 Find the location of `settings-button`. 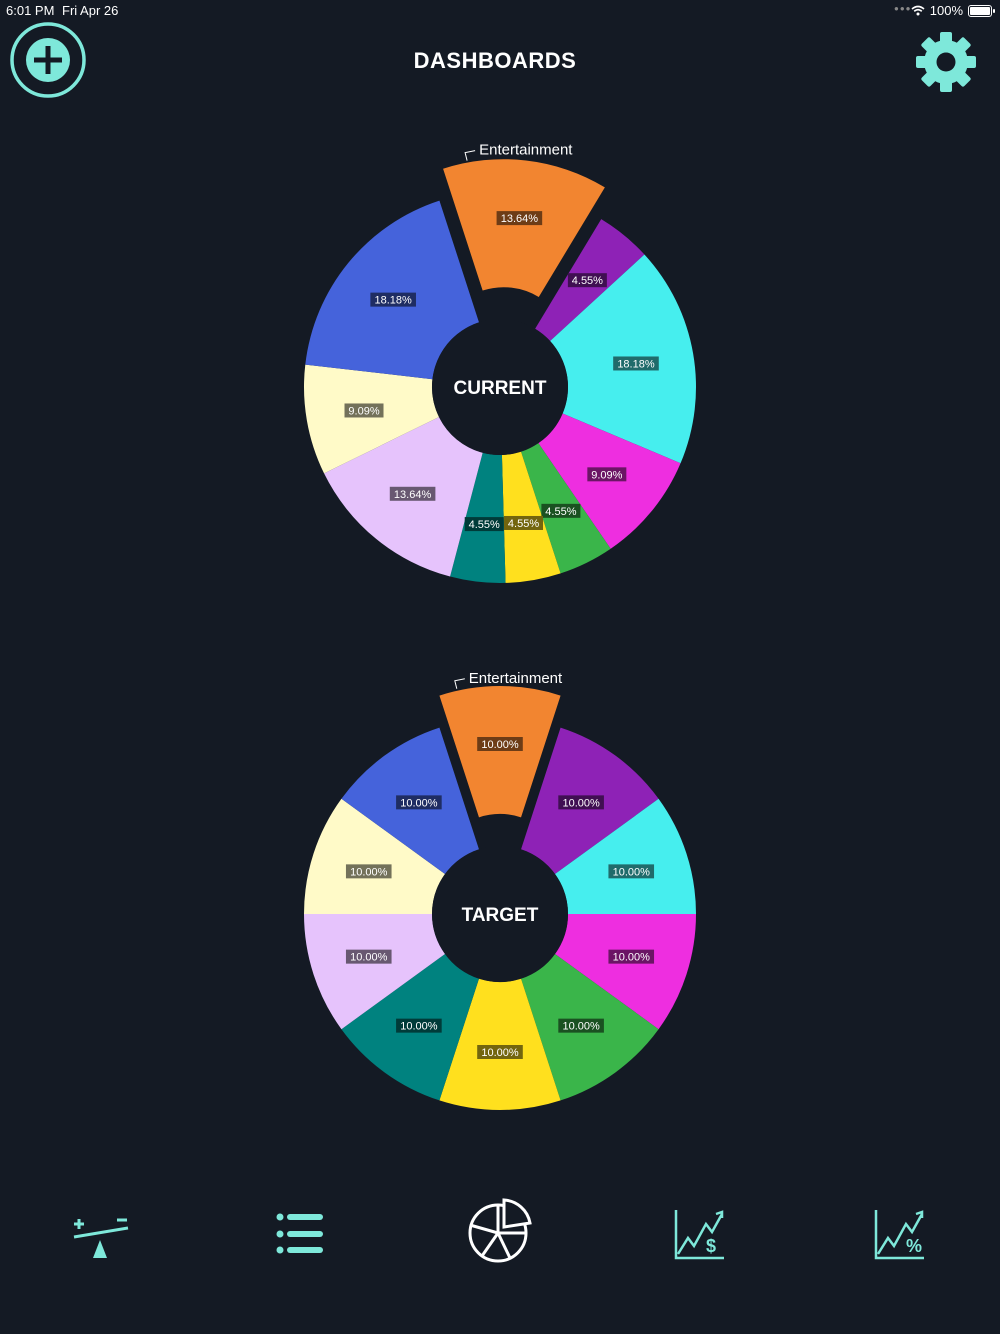

settings-button is located at coordinates (946, 62).